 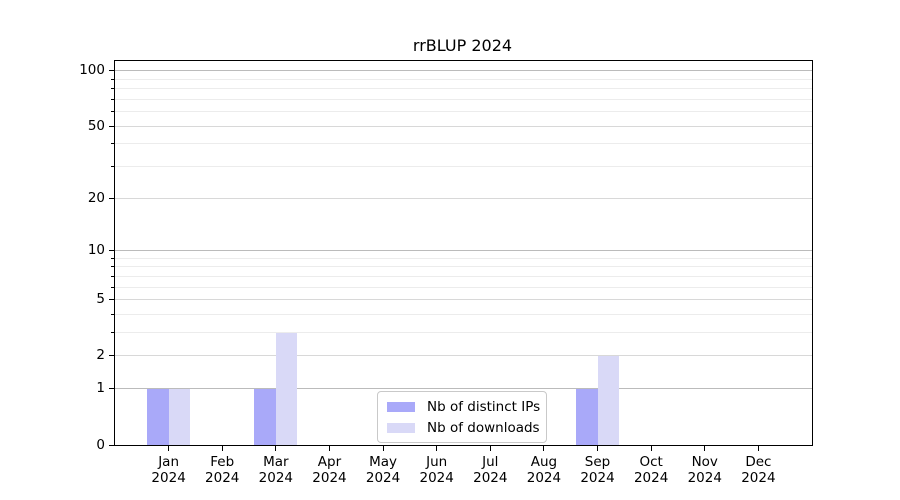 I want to click on y-tick-label: 1, so click(x=100, y=388).